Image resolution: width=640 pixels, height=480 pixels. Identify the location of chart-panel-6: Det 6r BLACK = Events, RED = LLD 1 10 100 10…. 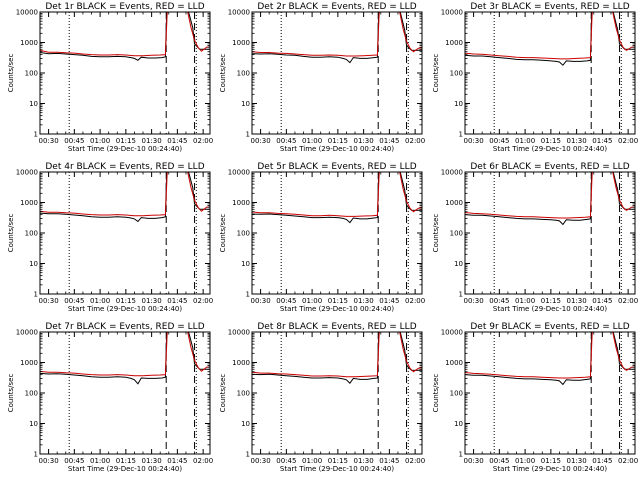
(535, 237).